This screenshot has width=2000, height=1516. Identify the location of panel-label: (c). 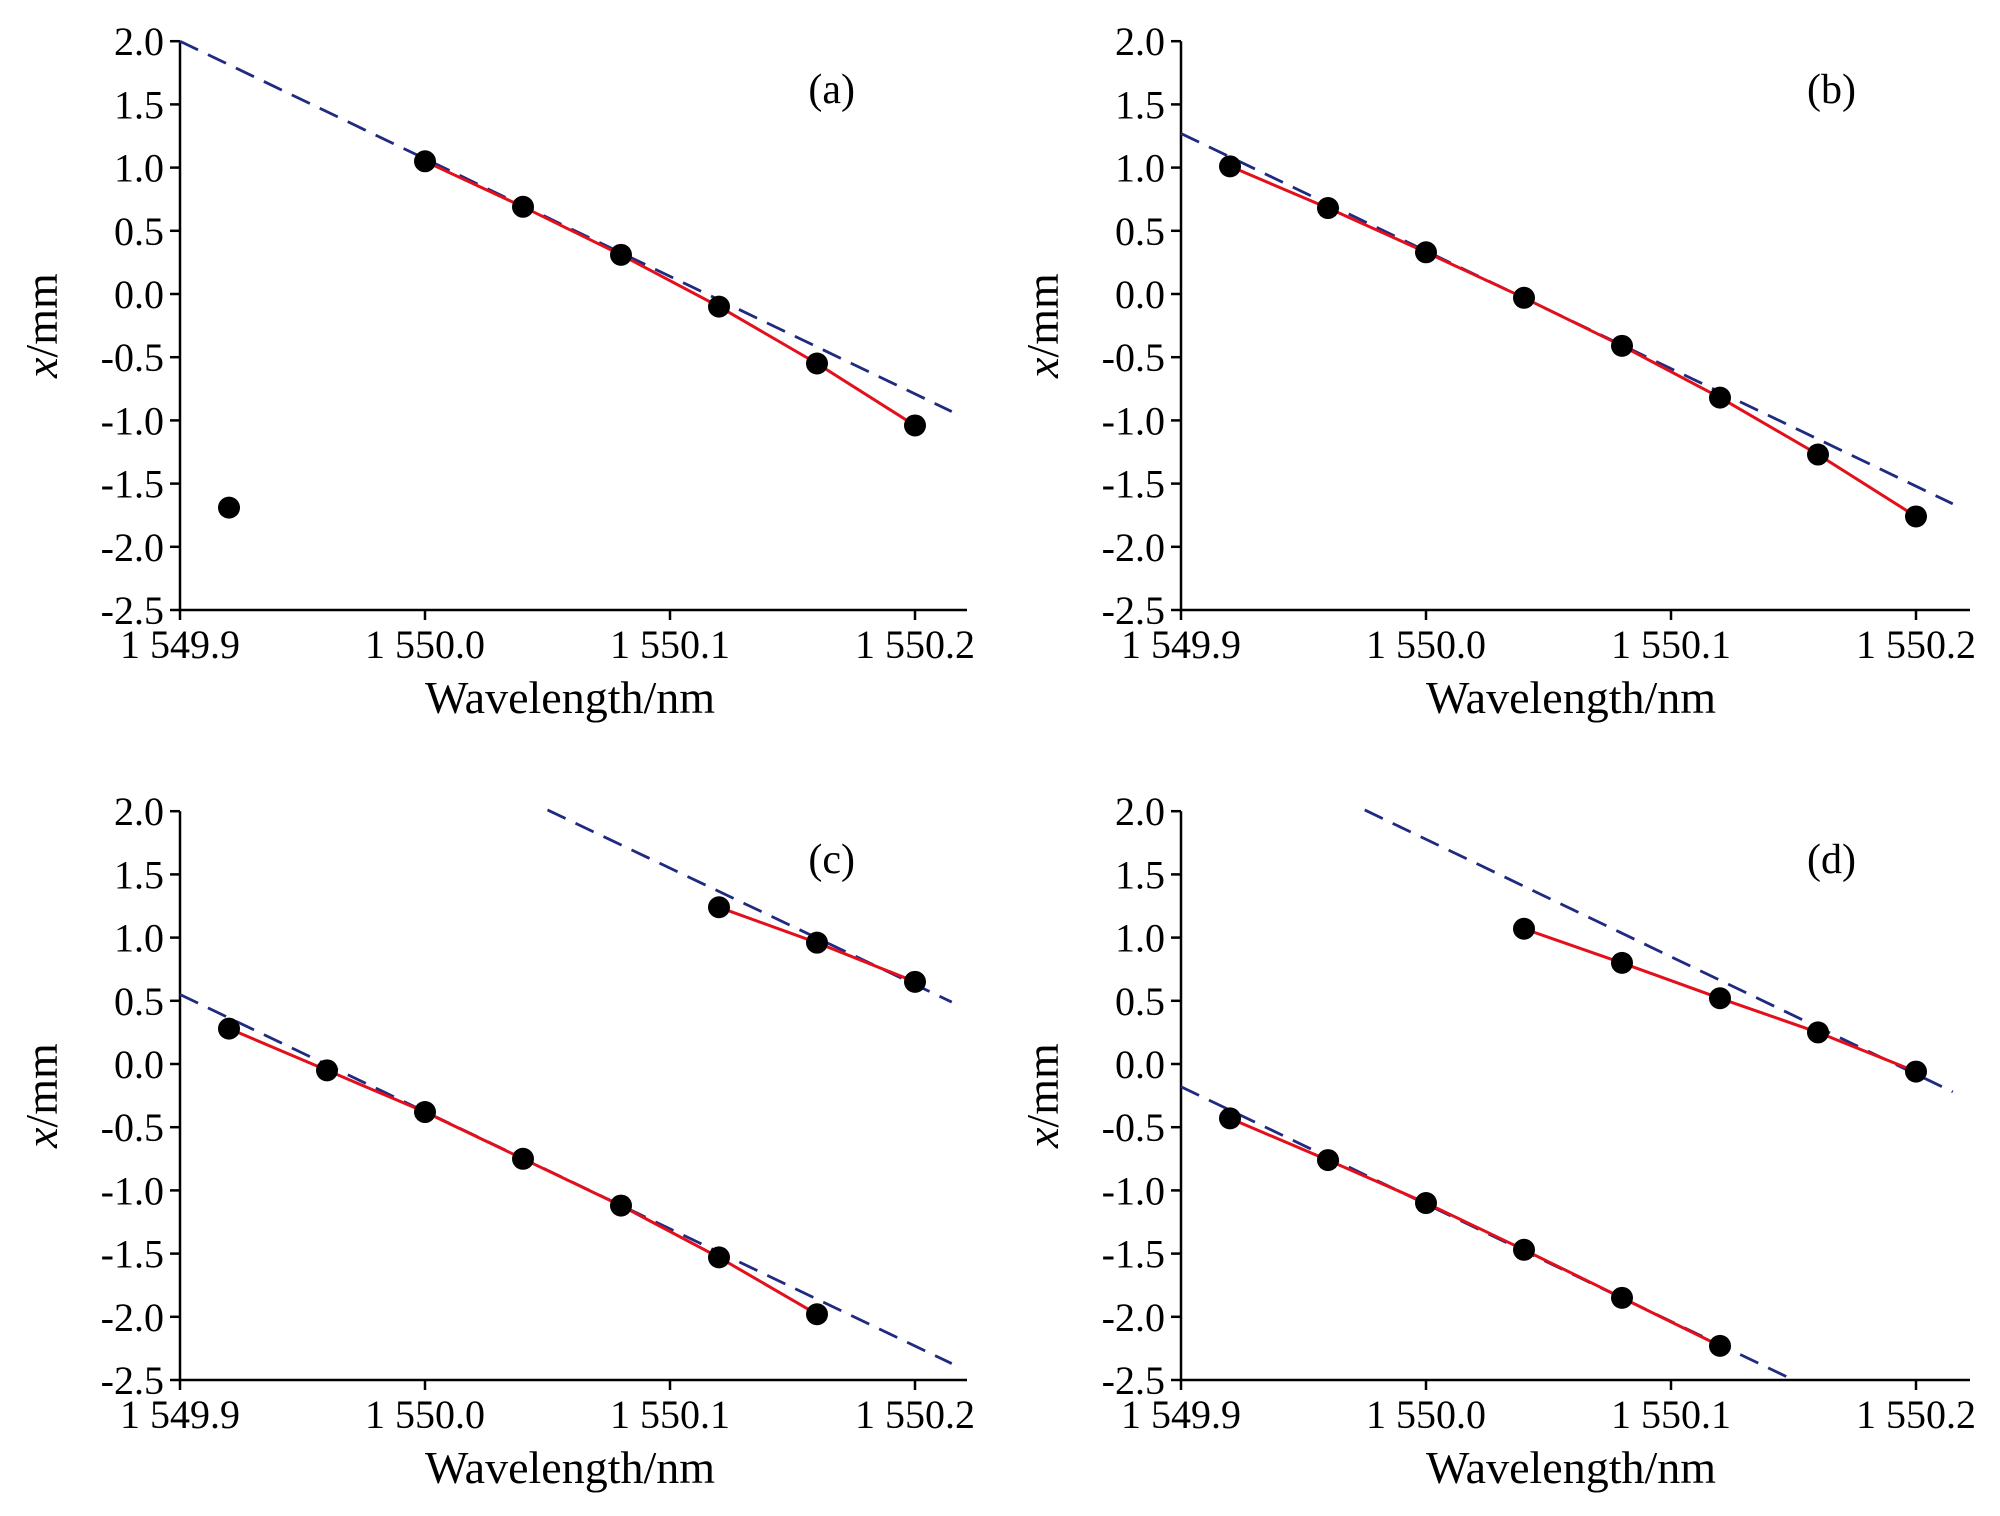
(831, 860).